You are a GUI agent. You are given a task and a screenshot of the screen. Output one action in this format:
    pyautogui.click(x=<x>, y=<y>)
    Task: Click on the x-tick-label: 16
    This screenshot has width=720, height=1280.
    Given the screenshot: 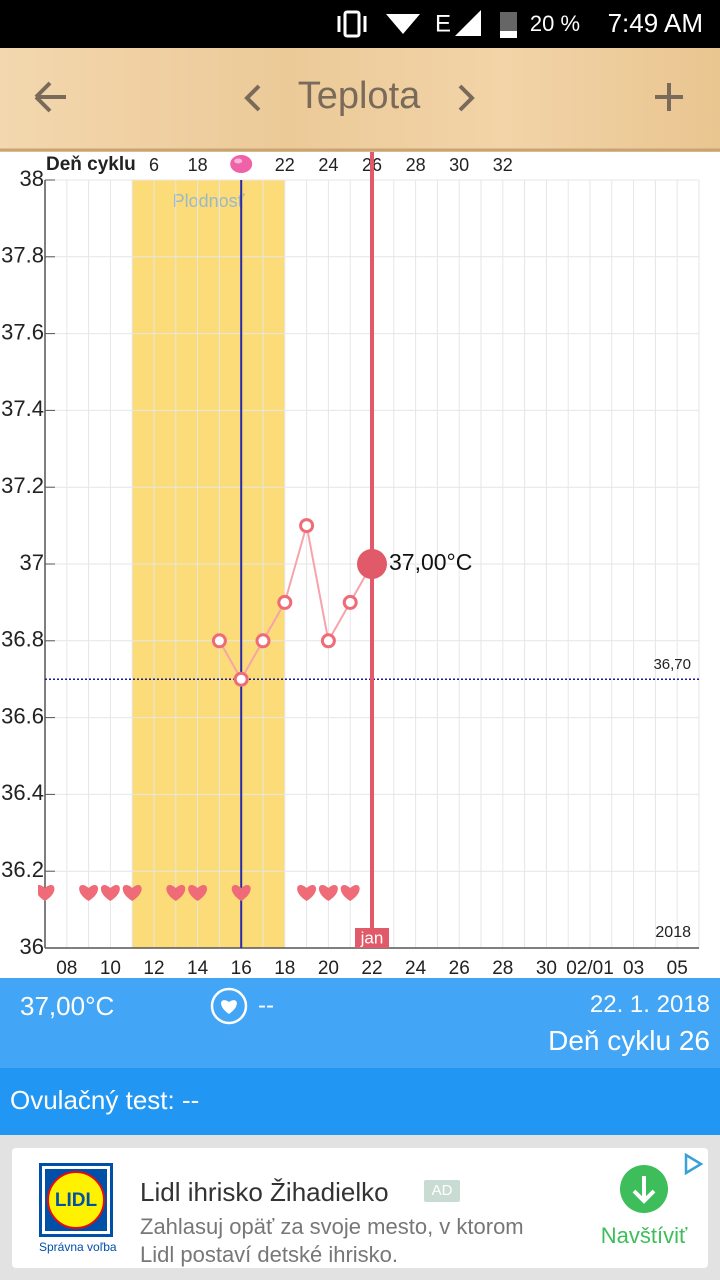 What is the action you would take?
    pyautogui.click(x=241, y=968)
    